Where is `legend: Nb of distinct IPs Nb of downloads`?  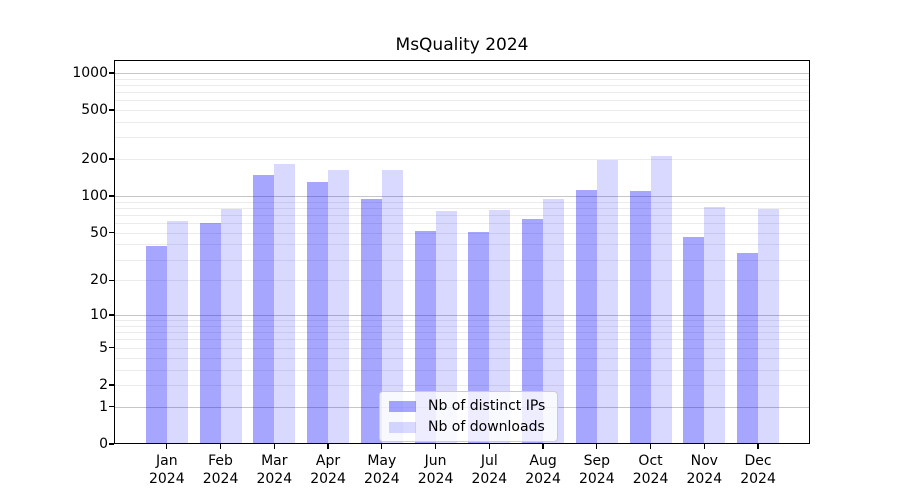 legend: Nb of distinct IPs Nb of downloads is located at coordinates (469, 416).